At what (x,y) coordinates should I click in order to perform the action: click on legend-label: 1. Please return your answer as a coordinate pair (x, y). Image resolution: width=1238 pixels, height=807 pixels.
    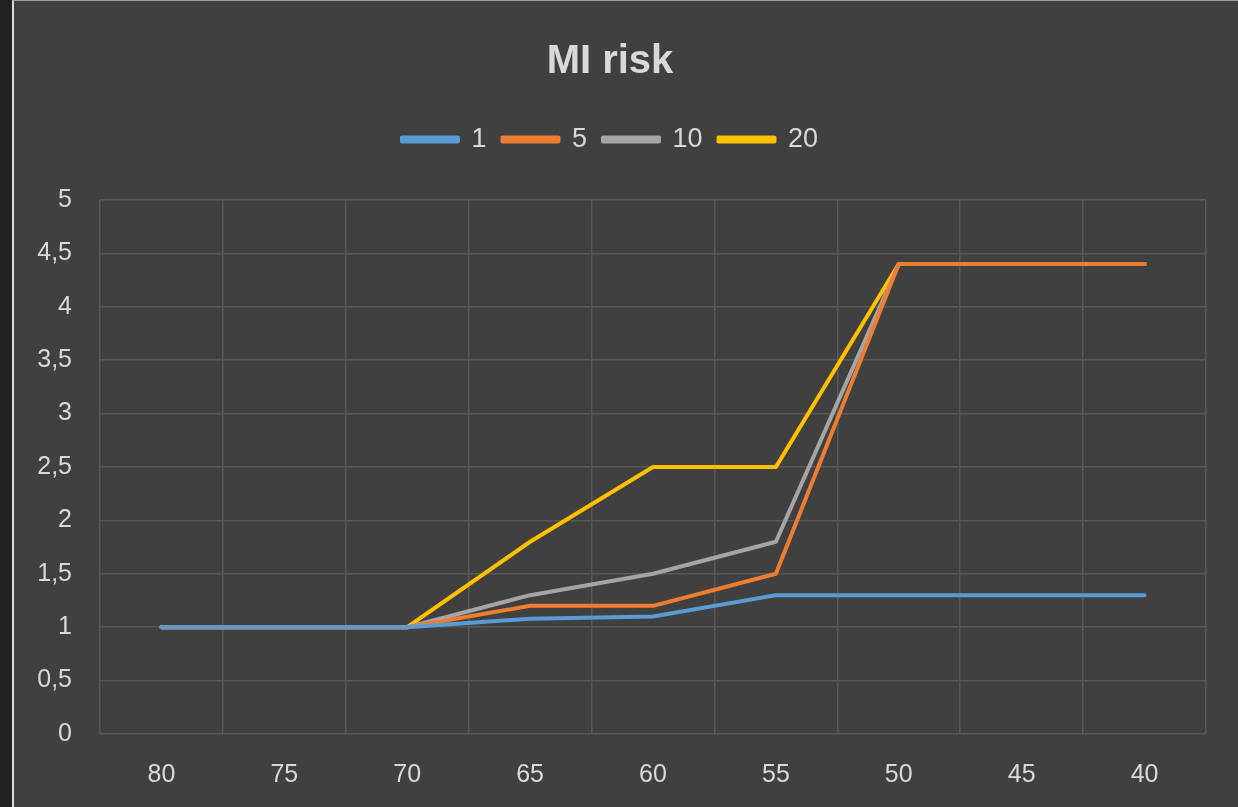
    Looking at the image, I should click on (479, 137).